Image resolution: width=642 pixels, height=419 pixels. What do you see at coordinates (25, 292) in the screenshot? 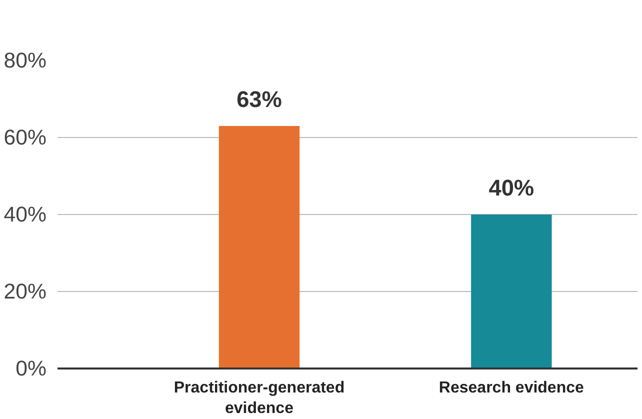
I see `y-tick-label: 20%` at bounding box center [25, 292].